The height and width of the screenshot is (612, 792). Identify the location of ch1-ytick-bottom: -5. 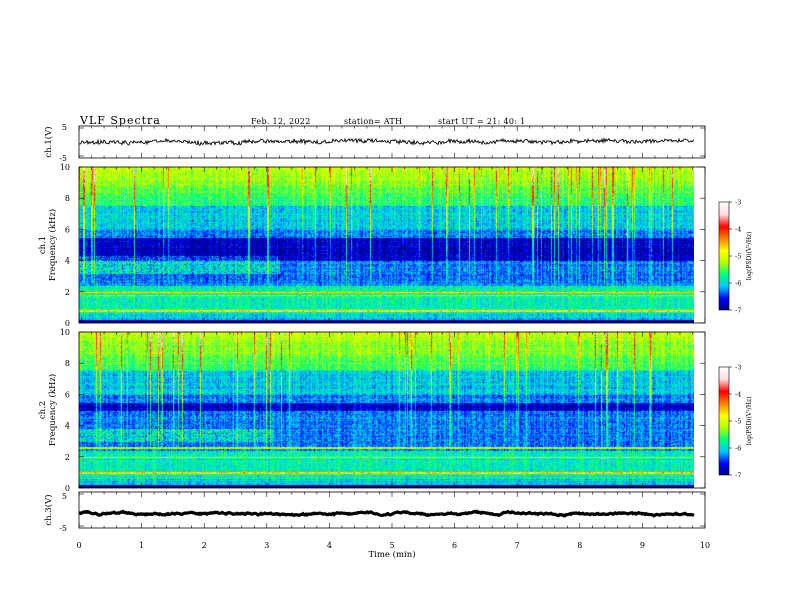
(63, 158).